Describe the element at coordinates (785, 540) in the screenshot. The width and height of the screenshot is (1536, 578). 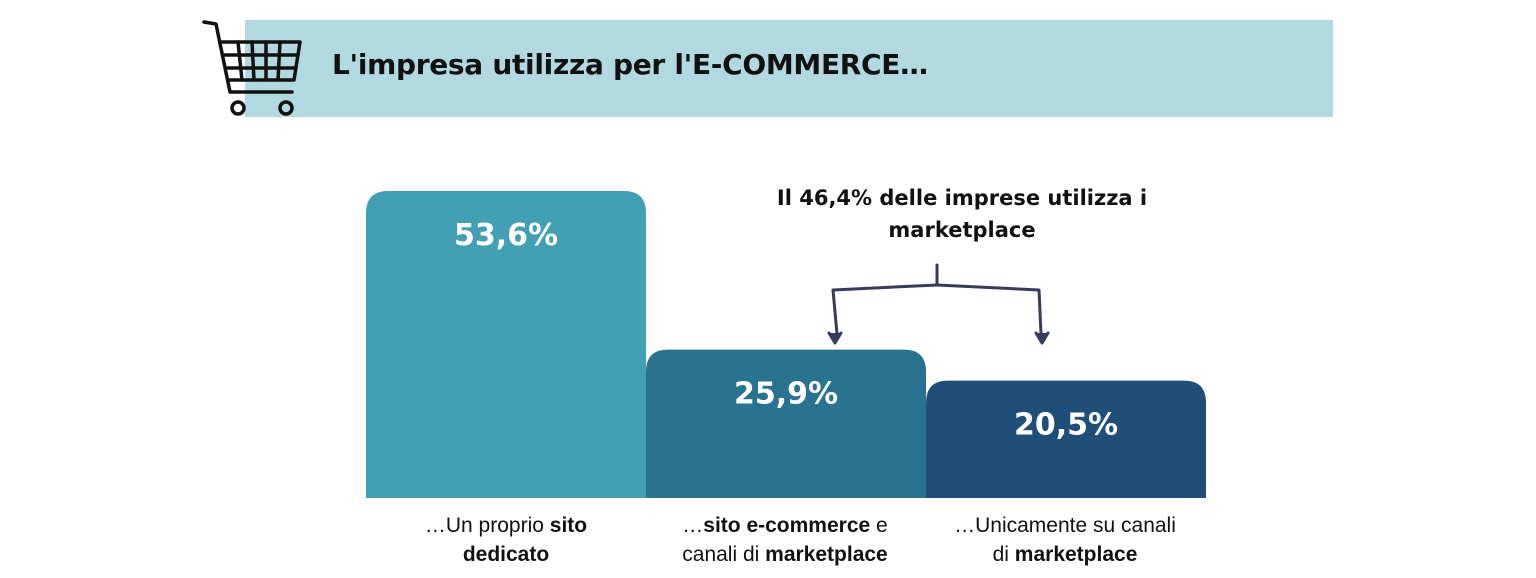
I see `category-label-2: …sito e-commerce e canali di marketplace` at that location.